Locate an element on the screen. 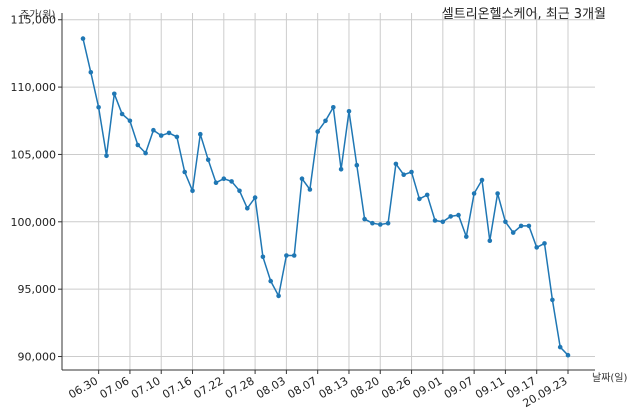  x-tick-label: 09.01 is located at coordinates (428, 387).